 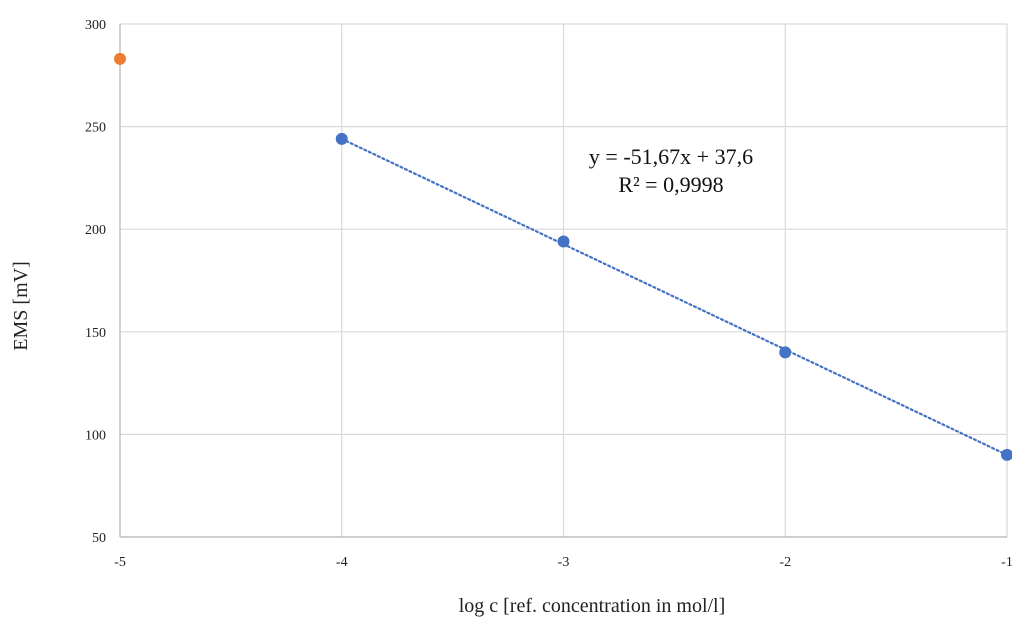 What do you see at coordinates (671, 156) in the screenshot?
I see `trendline-equation: y = -51,67x + 37,6` at bounding box center [671, 156].